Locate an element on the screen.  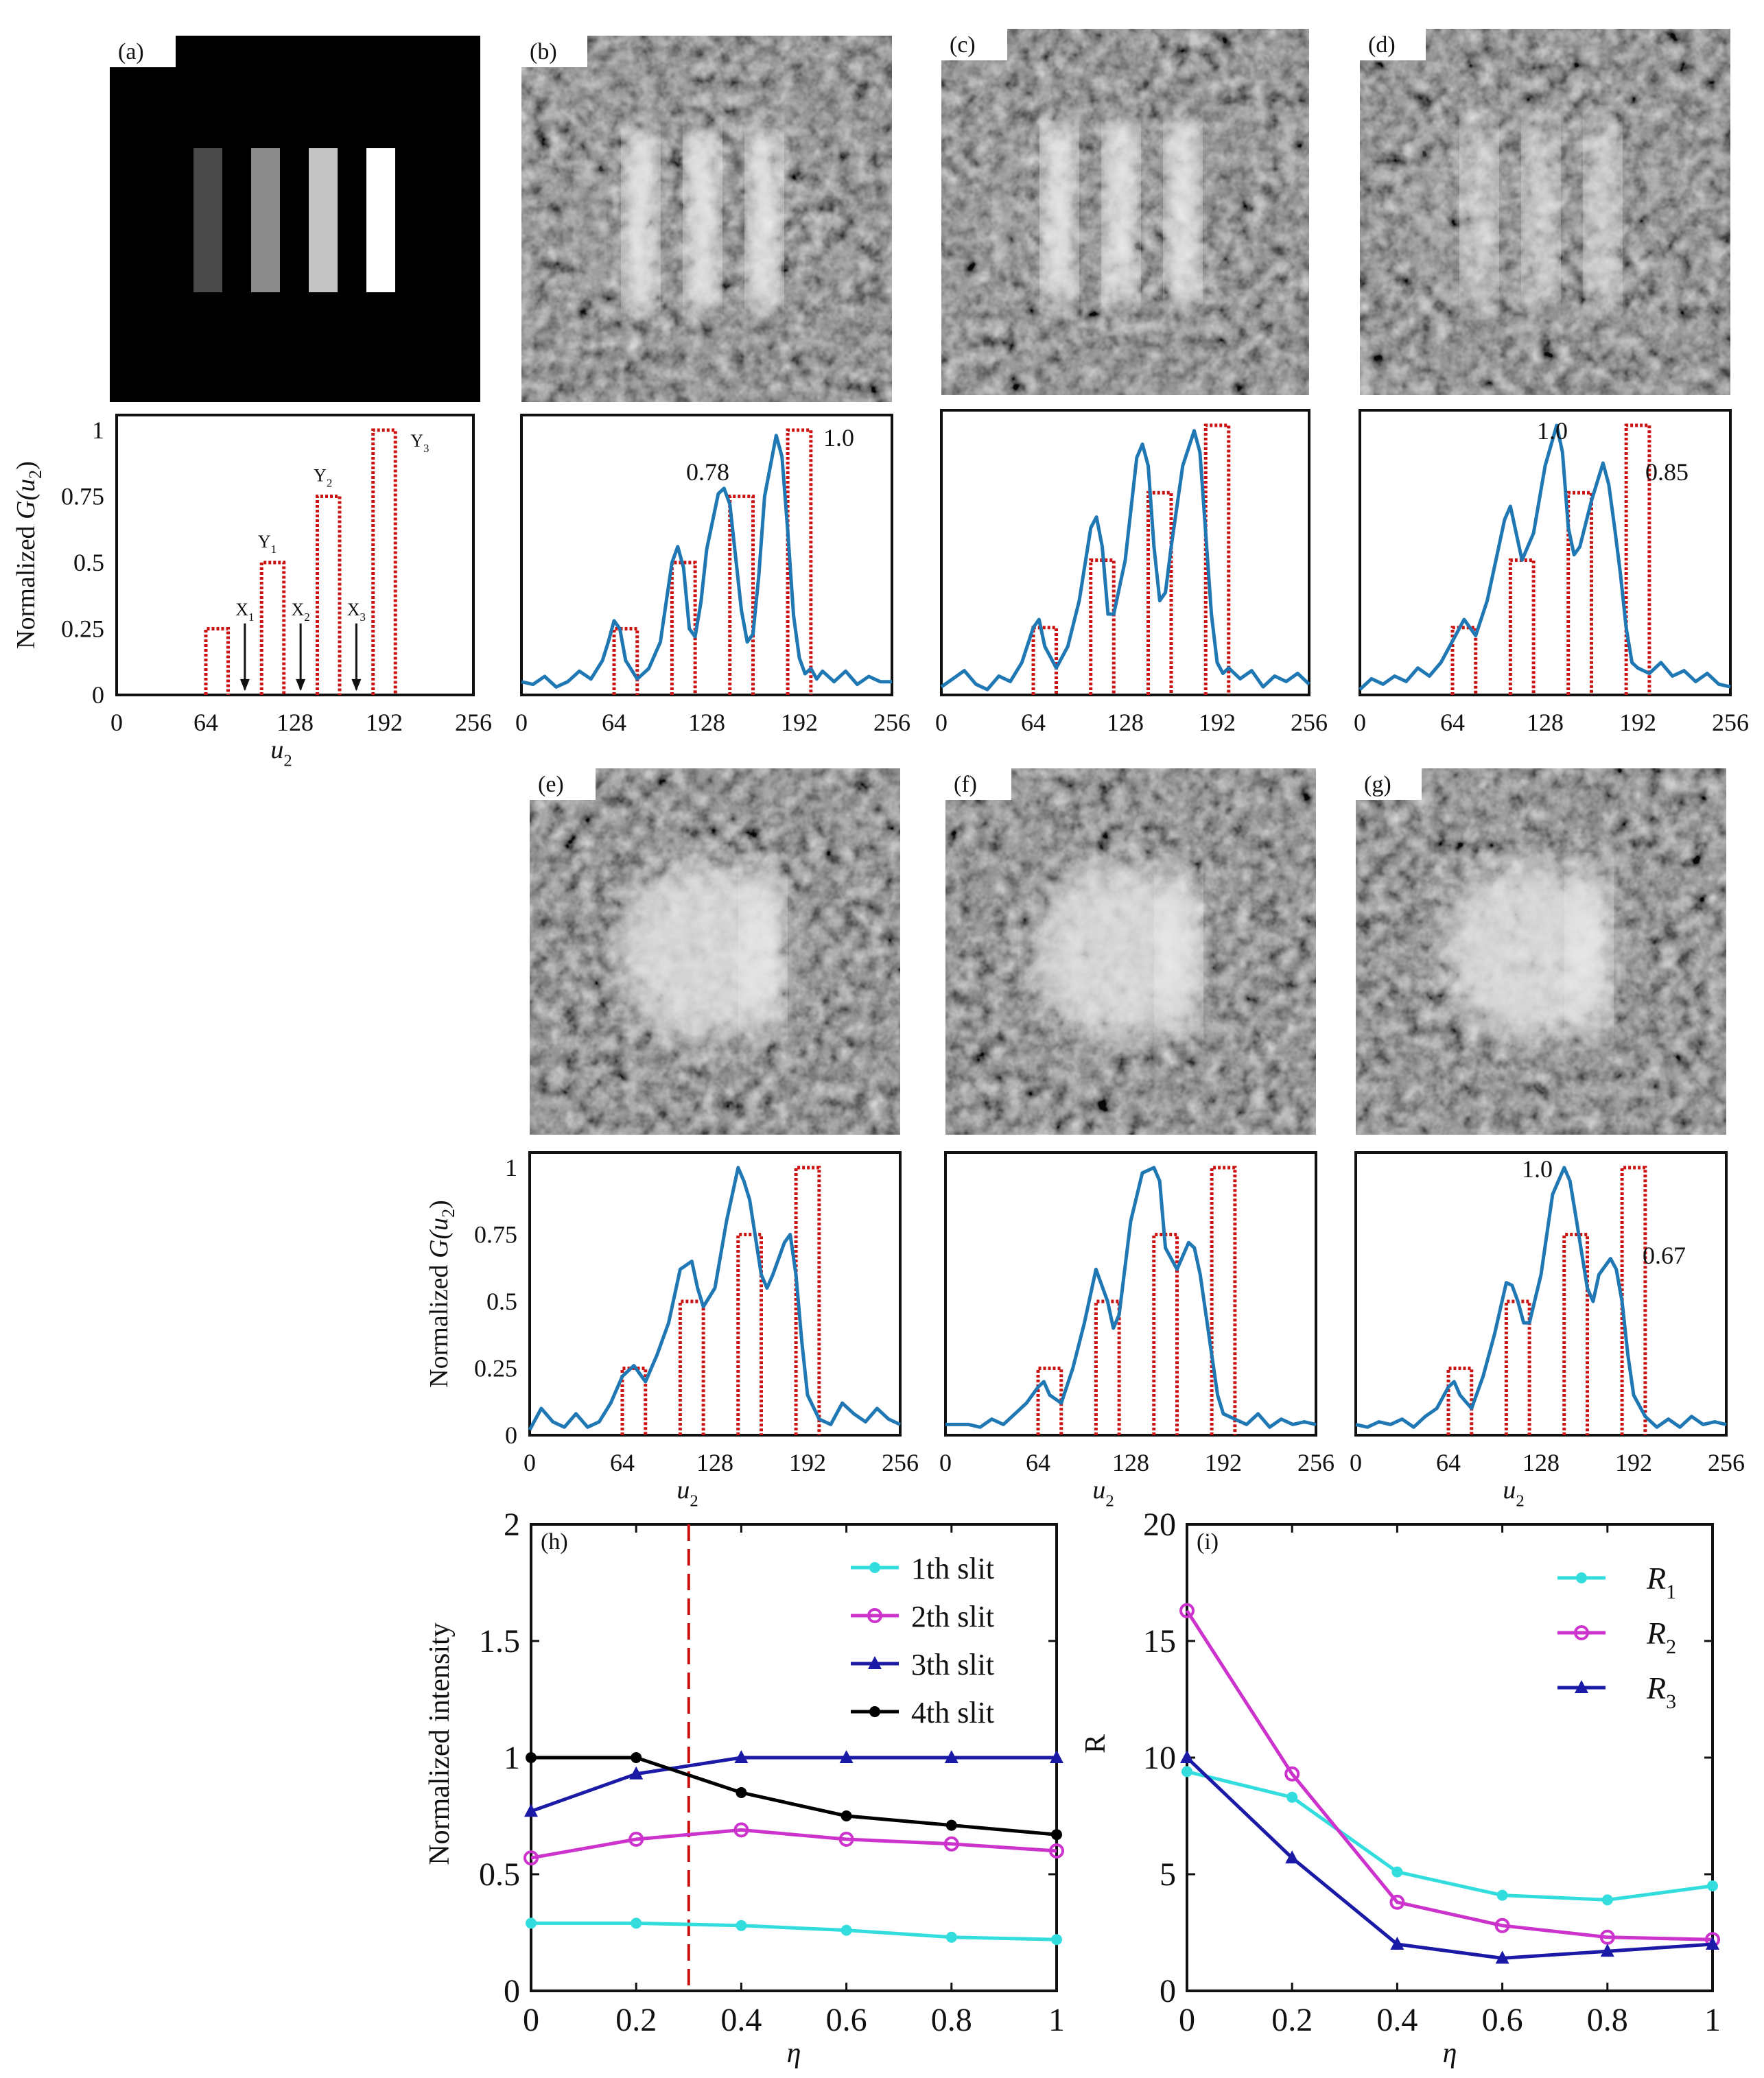
label-y1: Y1 is located at coordinates (267, 544).